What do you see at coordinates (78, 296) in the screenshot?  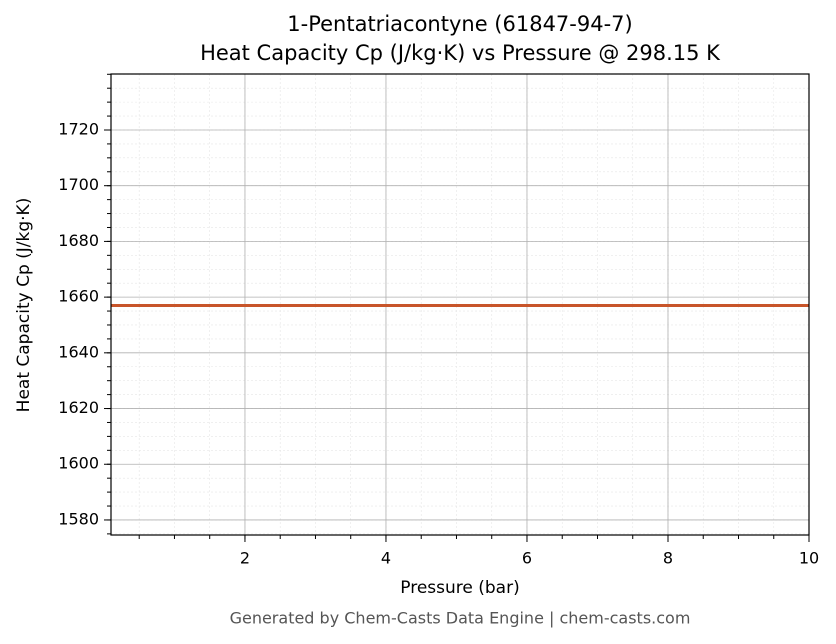 I see `y-tick-label: 1660` at bounding box center [78, 296].